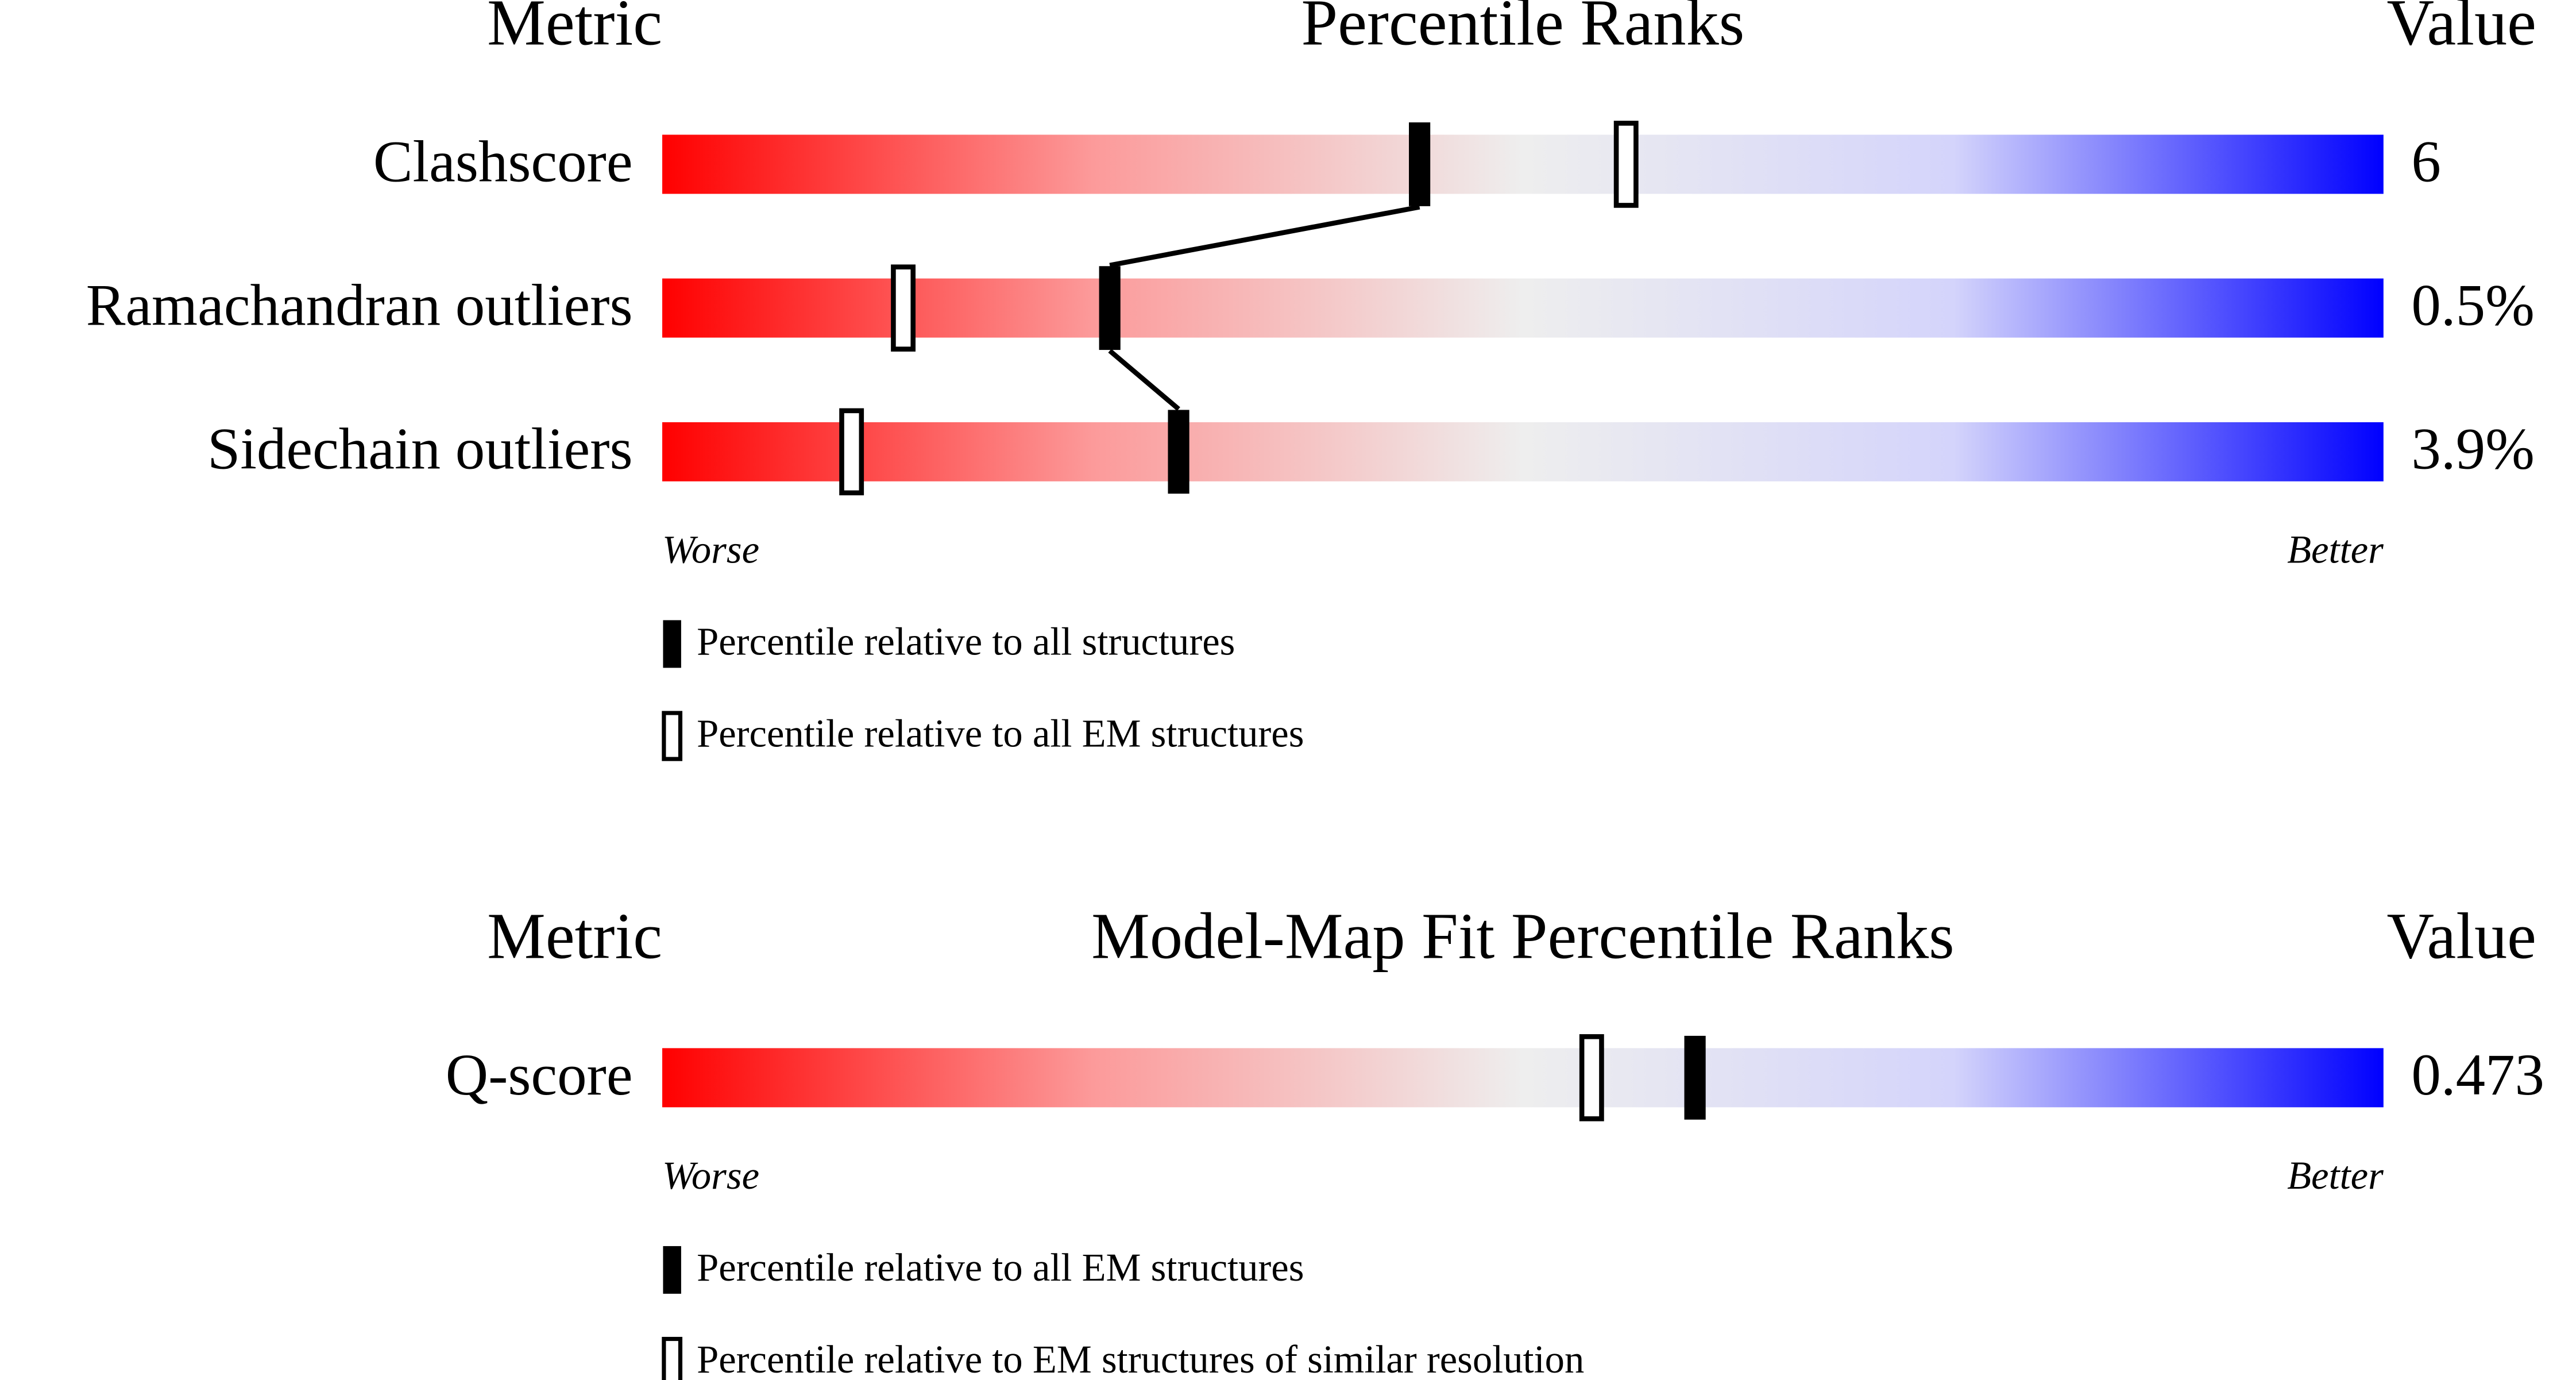 Image resolution: width=2576 pixels, height=1380 pixels. What do you see at coordinates (2477, 1075) in the screenshot?
I see `metric-value: 0.473` at bounding box center [2477, 1075].